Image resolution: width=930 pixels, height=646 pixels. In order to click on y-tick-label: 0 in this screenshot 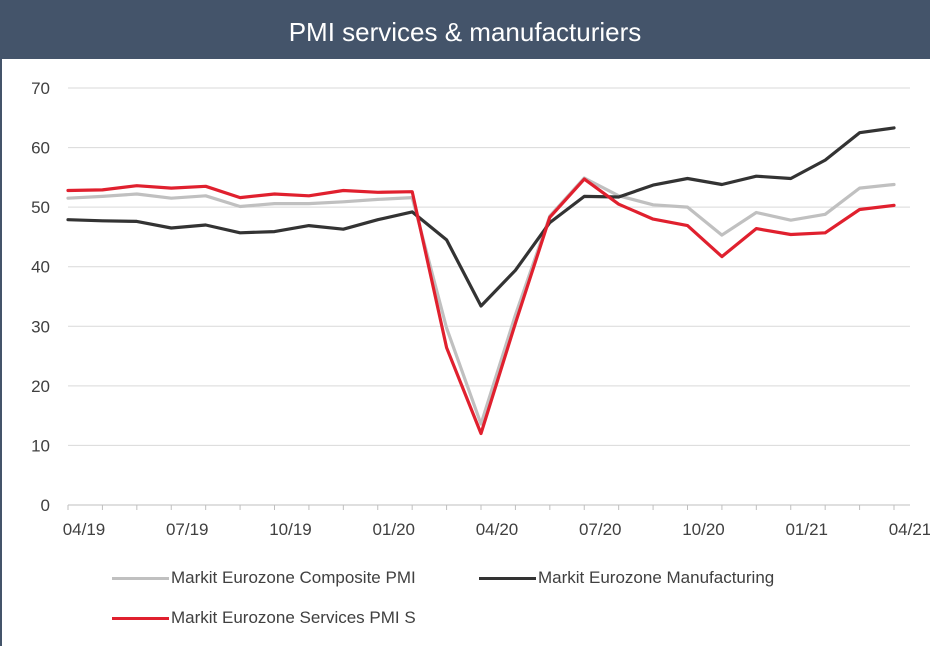, I will do `click(45, 505)`.